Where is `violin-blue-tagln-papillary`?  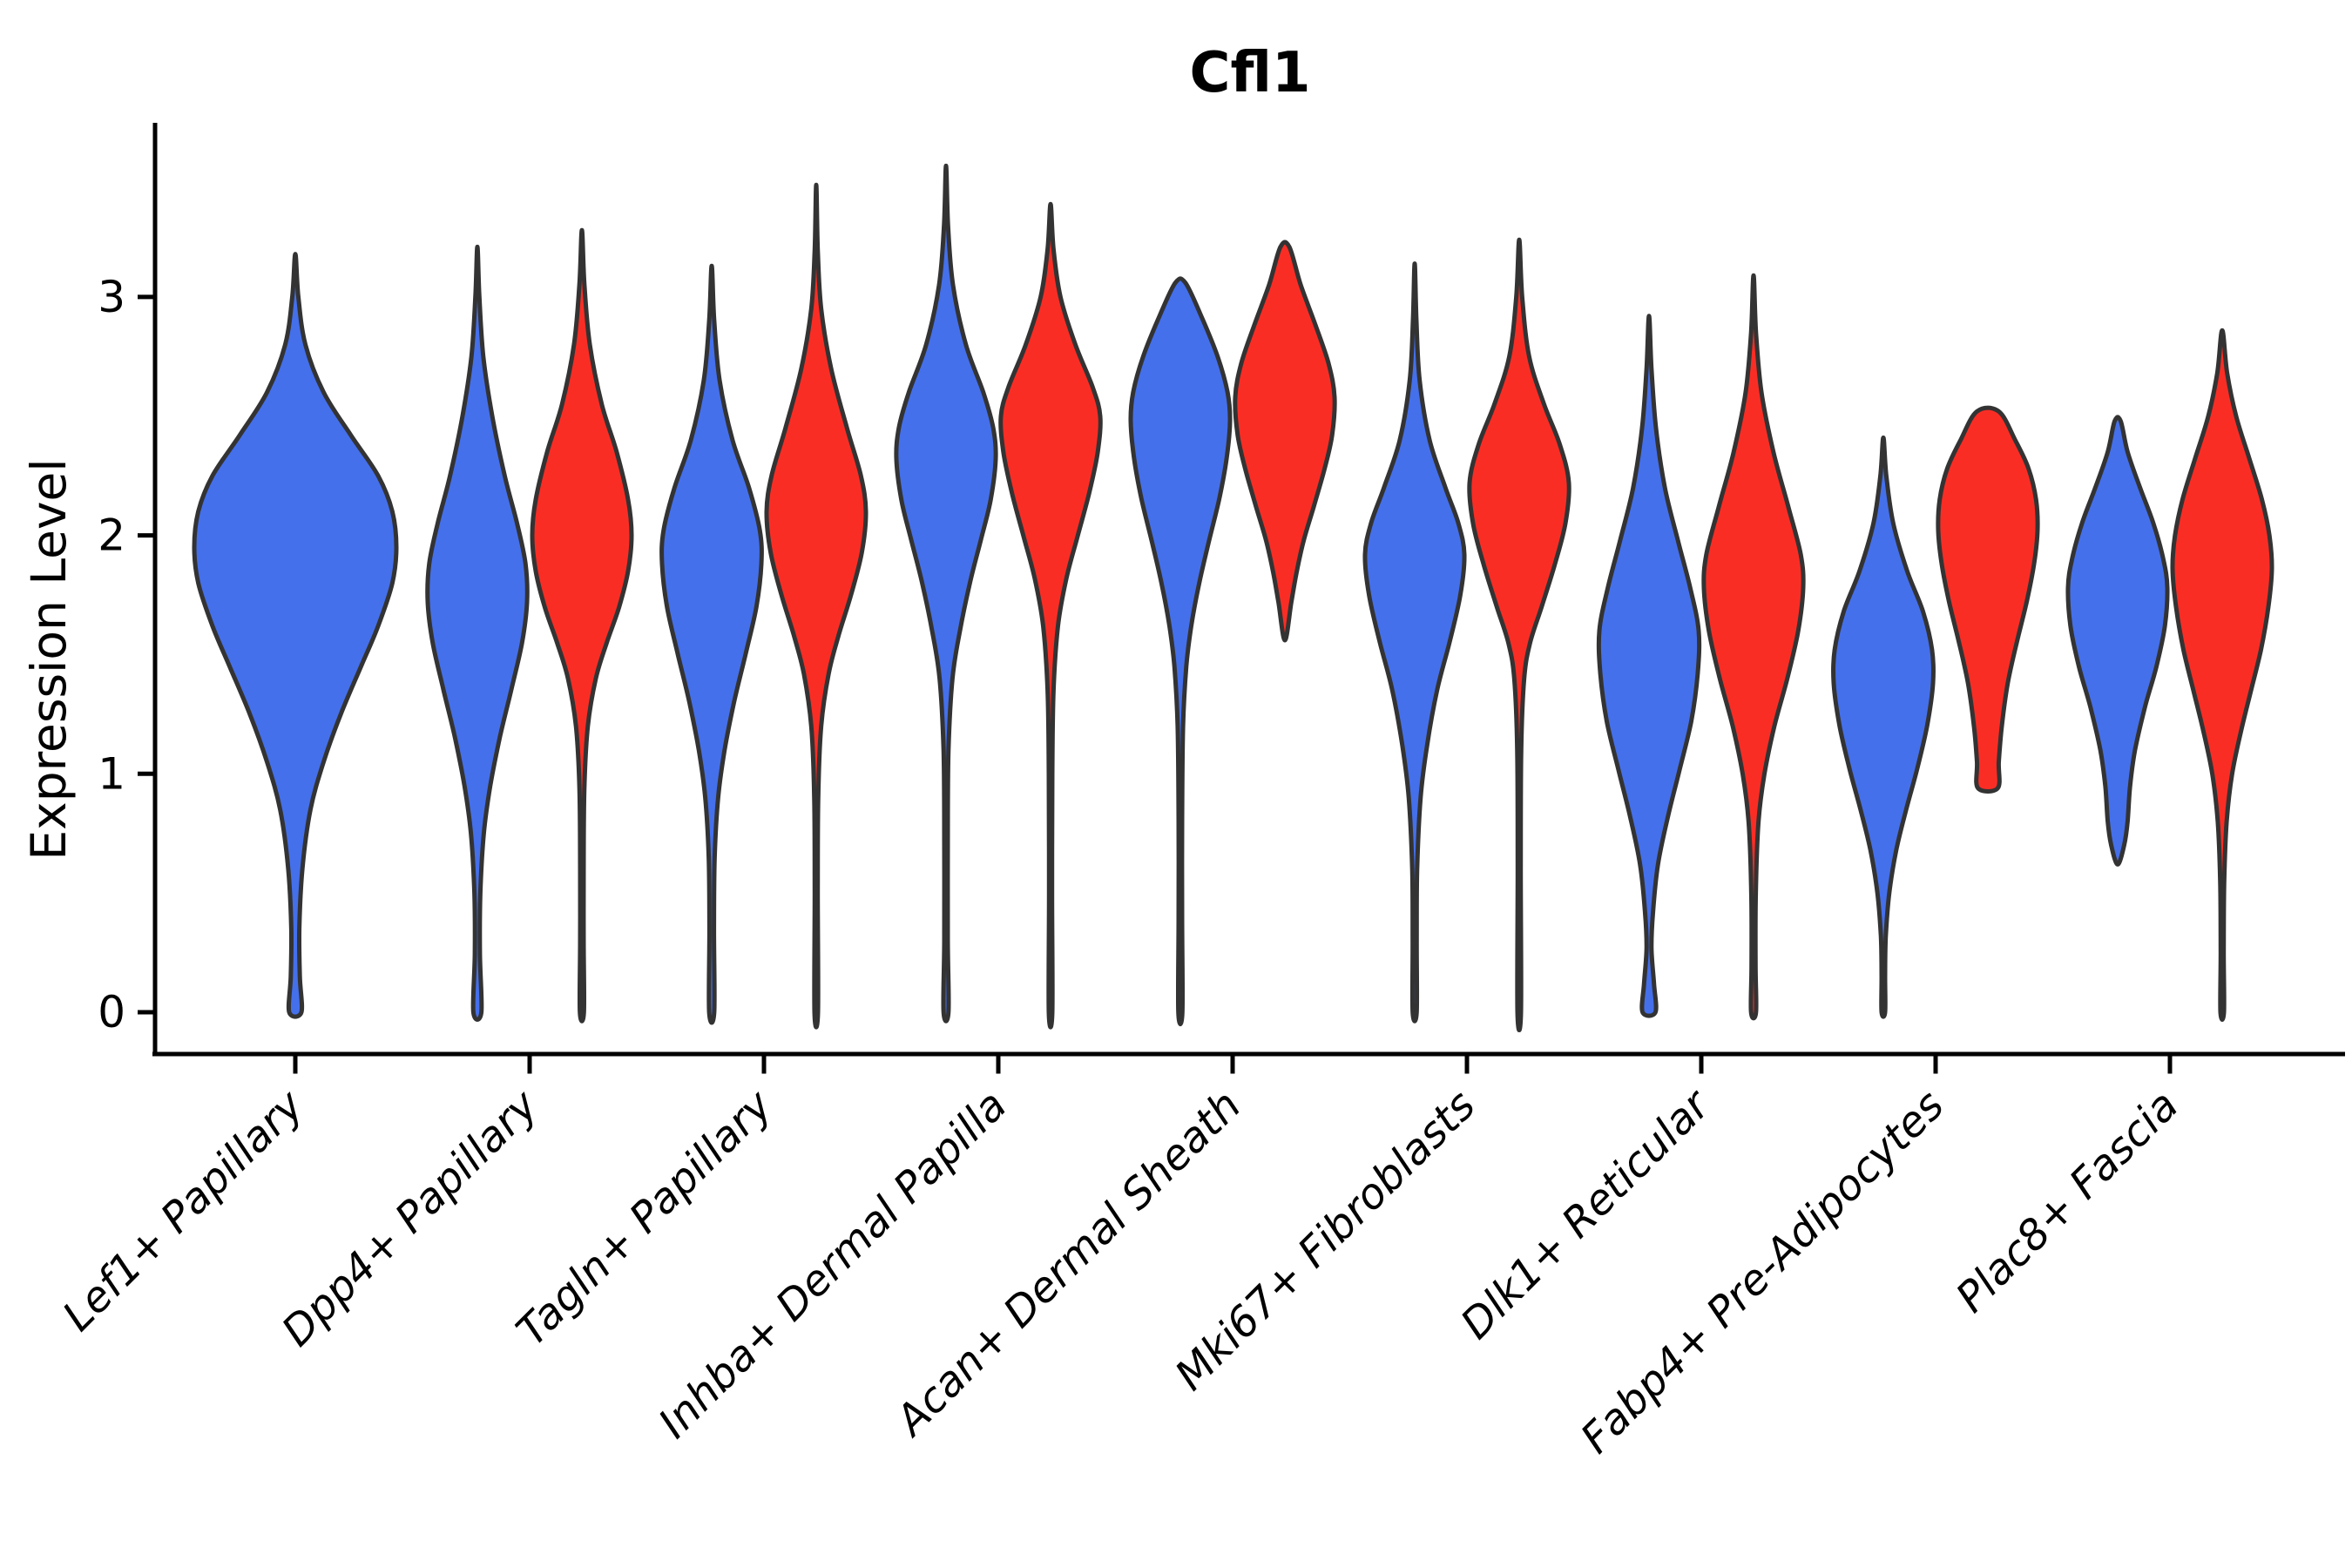 violin-blue-tagln-papillary is located at coordinates (711, 644).